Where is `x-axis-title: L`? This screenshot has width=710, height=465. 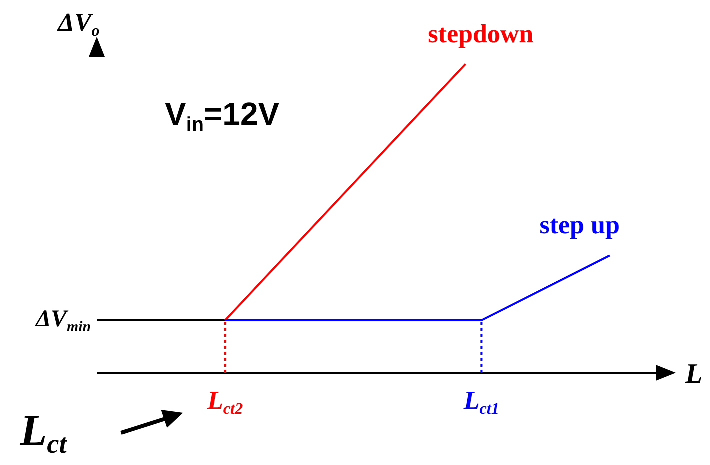 x-axis-title: L is located at coordinates (693, 374).